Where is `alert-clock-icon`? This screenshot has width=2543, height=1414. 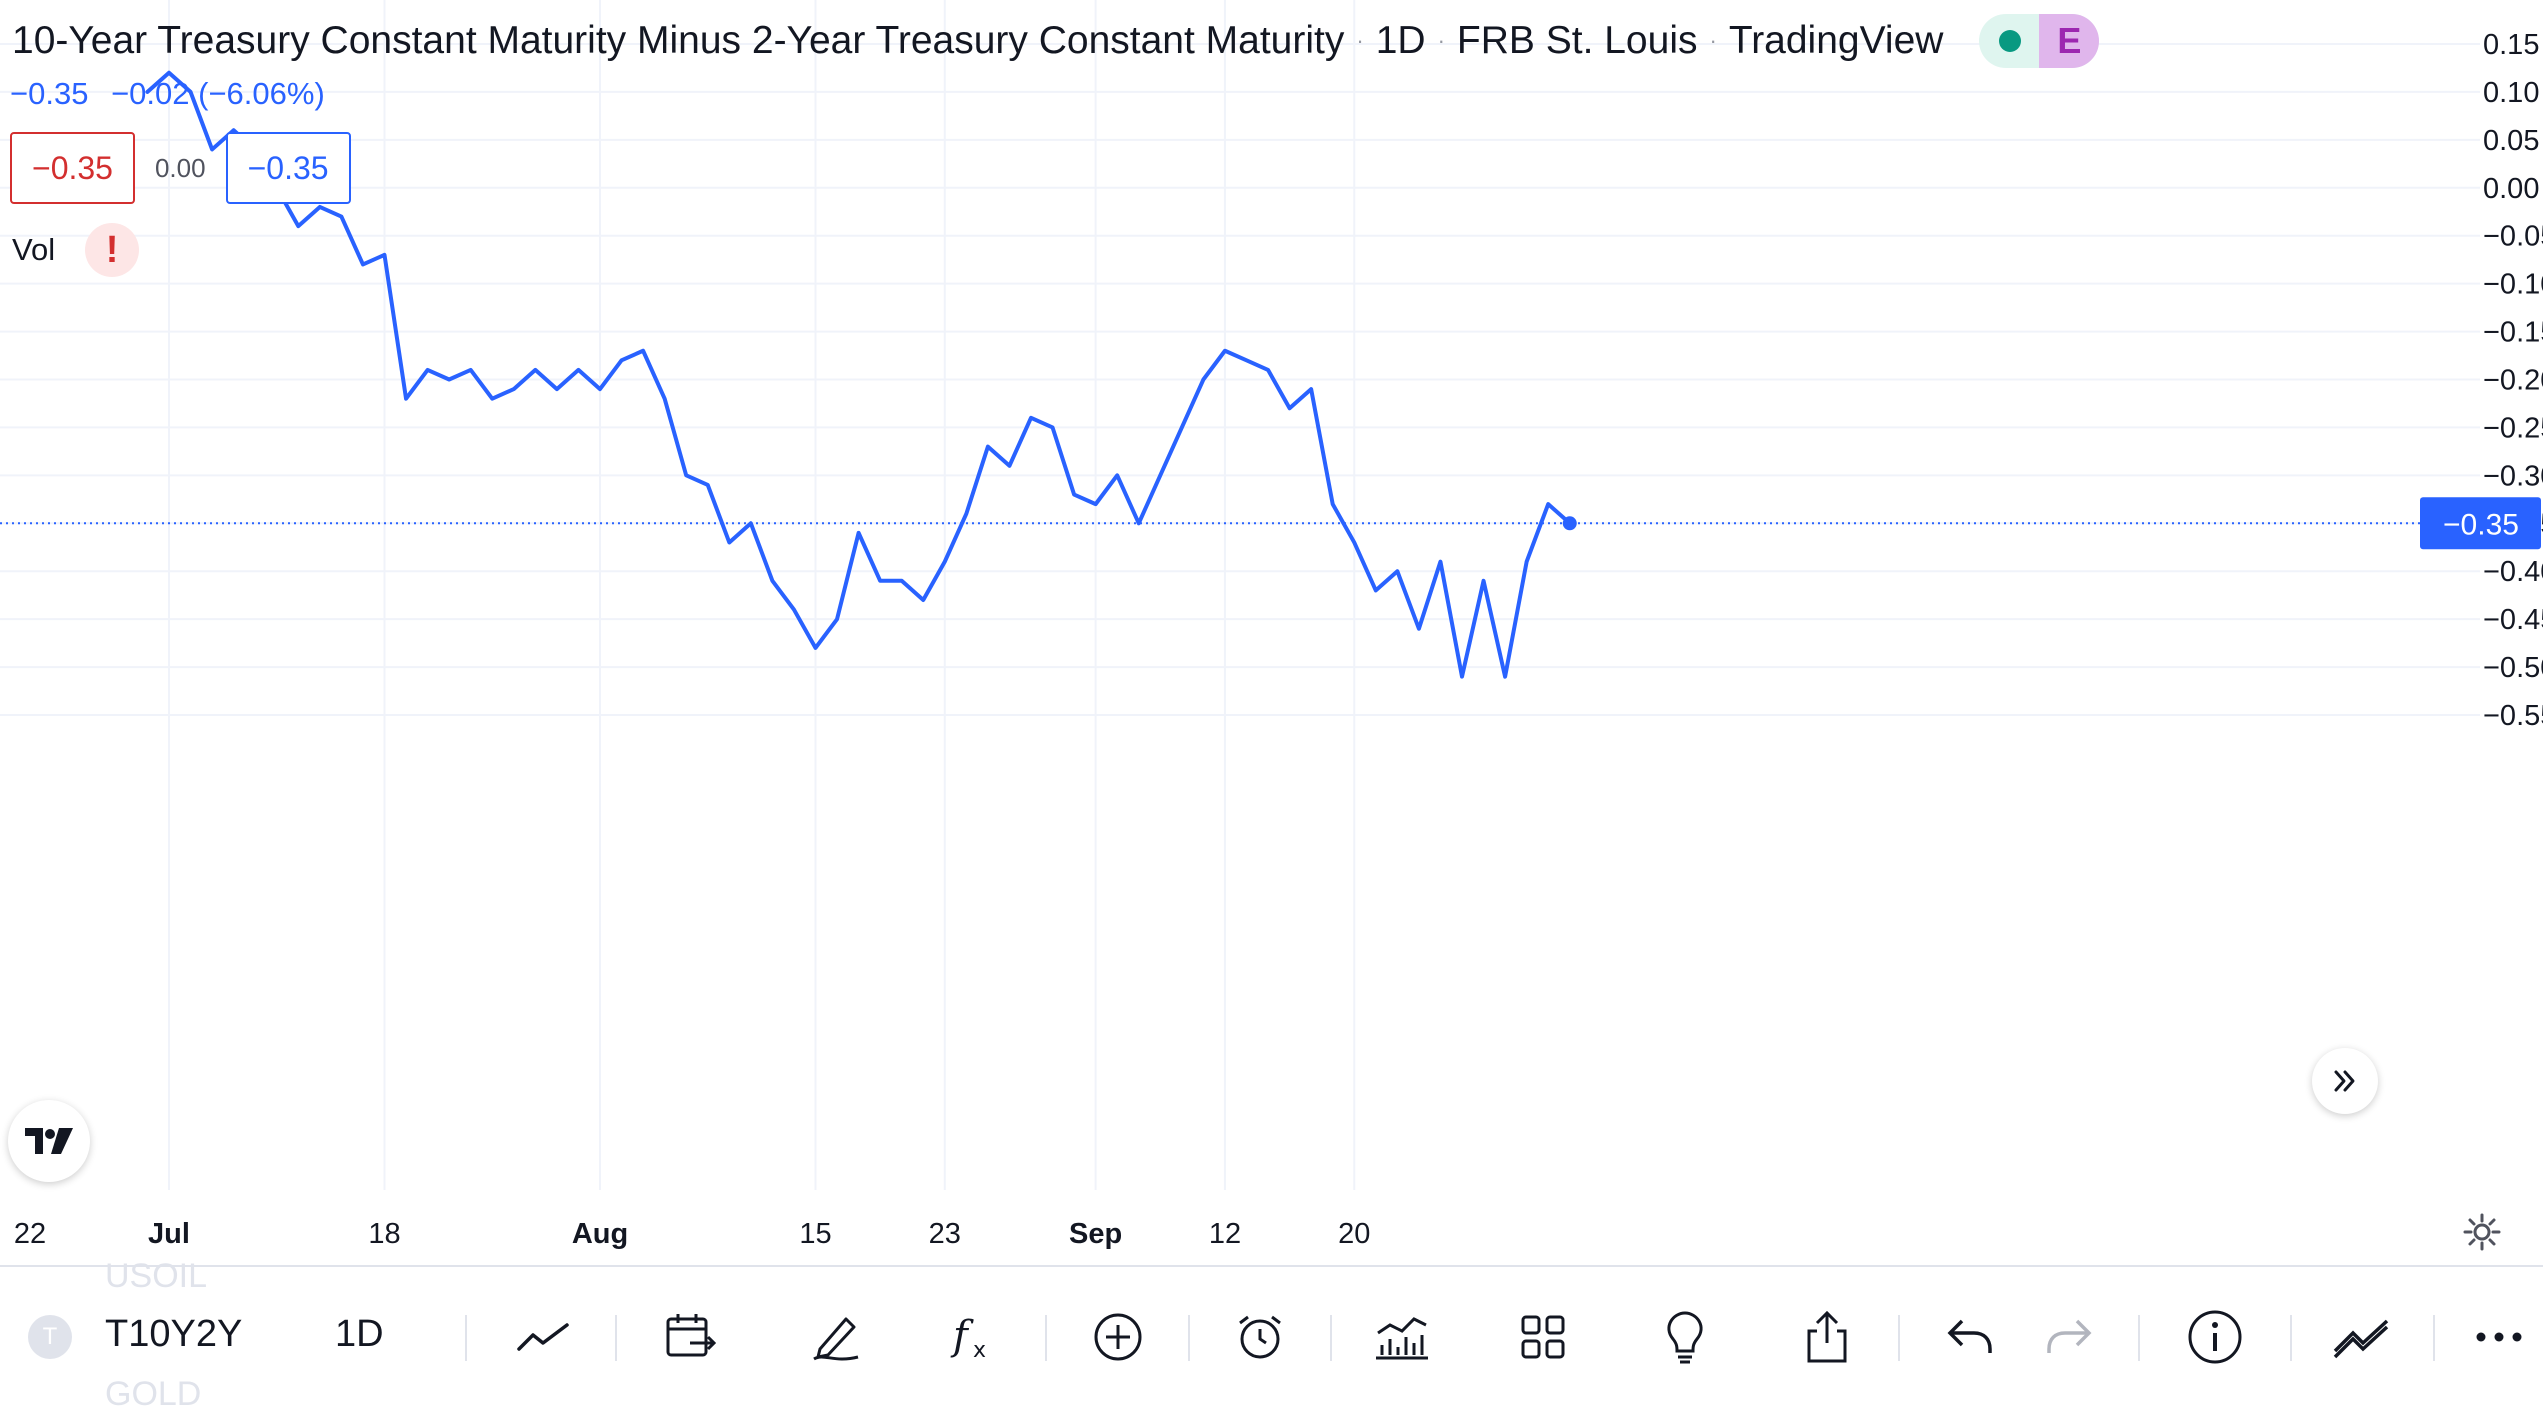
alert-clock-icon is located at coordinates (1260, 1337).